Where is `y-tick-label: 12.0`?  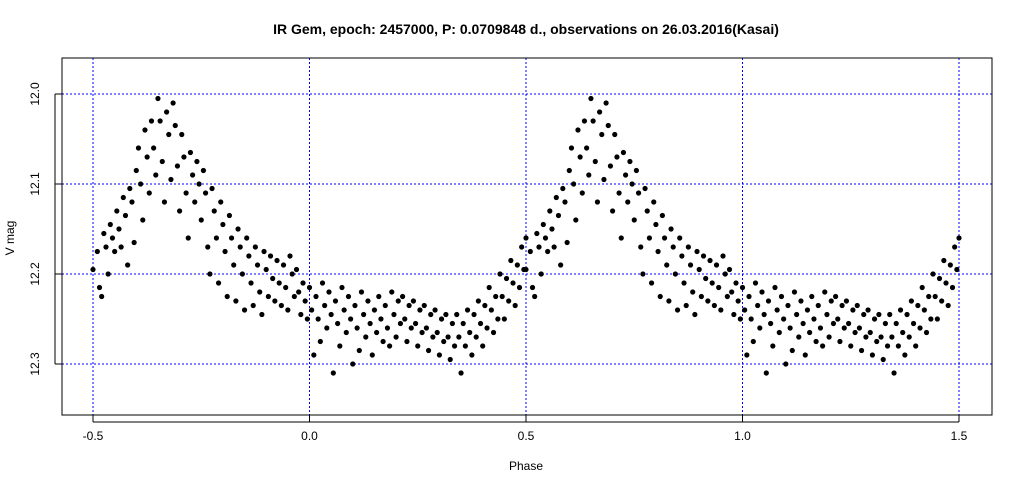
y-tick-label: 12.0 is located at coordinates (35, 94).